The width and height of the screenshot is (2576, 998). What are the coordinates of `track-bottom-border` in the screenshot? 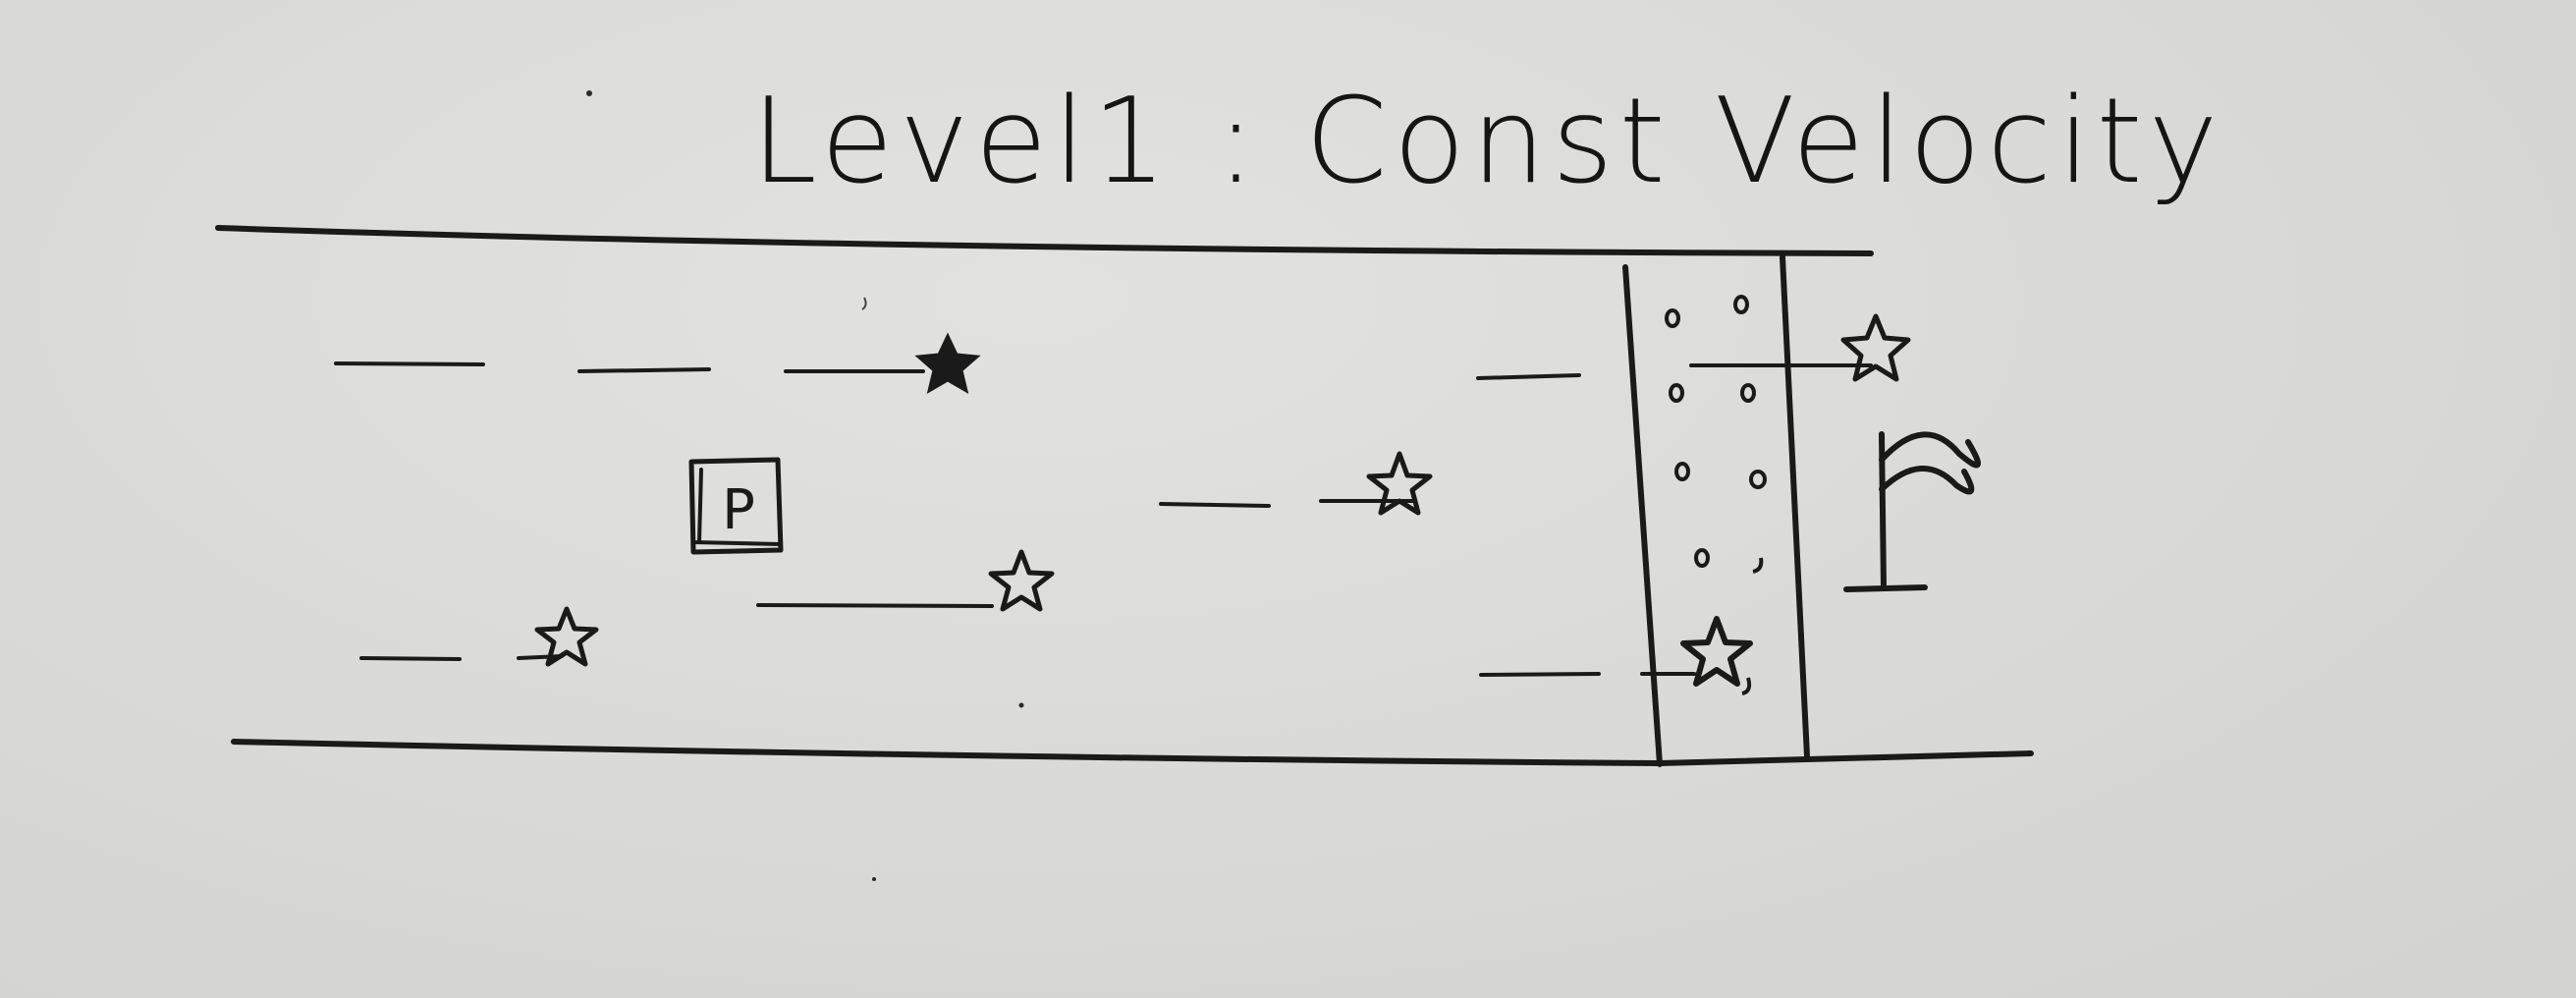 It's located at (1133, 752).